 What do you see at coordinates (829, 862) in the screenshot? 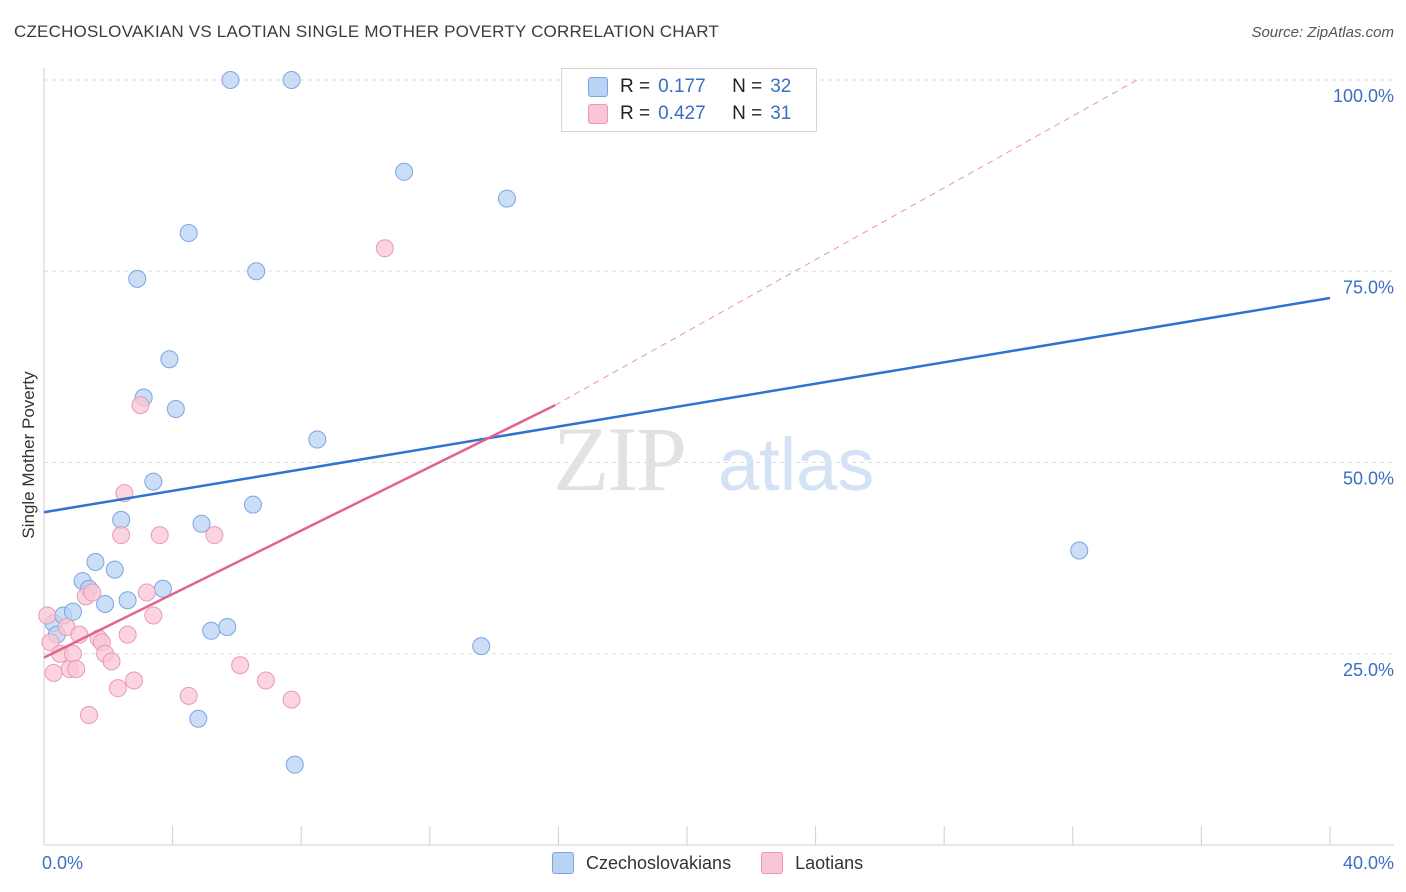
I see `legend-label: Laotians` at bounding box center [829, 862].